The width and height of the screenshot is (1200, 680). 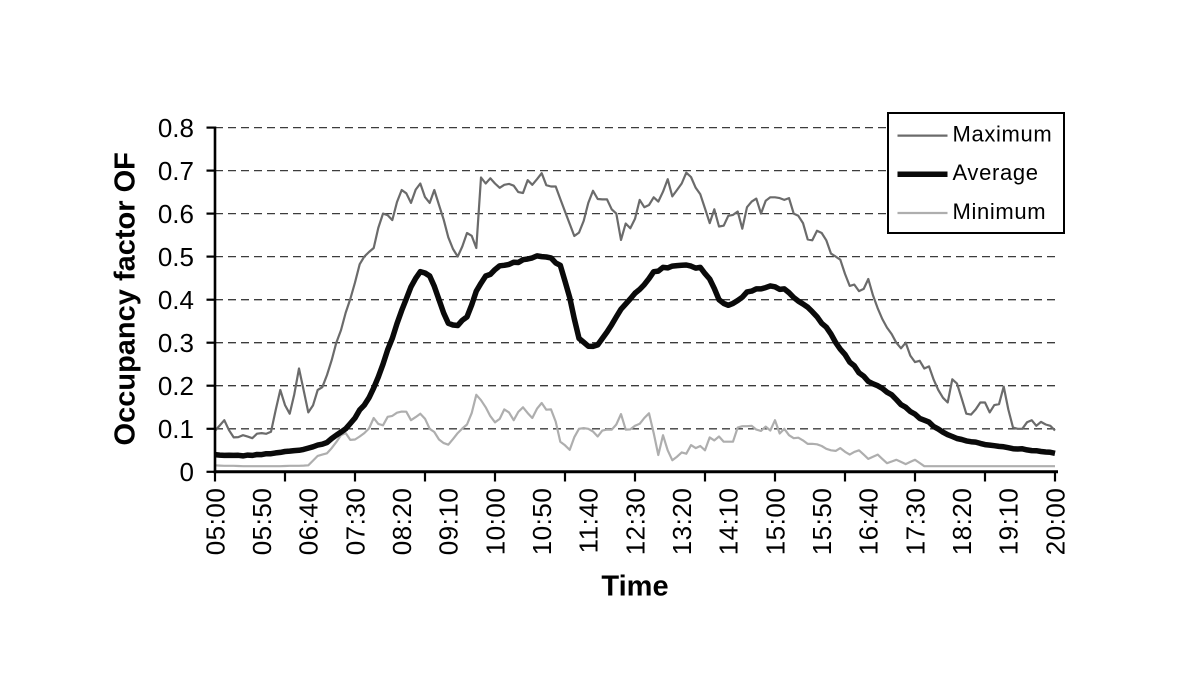 I want to click on svg-text: 15:50, so click(x=822, y=522).